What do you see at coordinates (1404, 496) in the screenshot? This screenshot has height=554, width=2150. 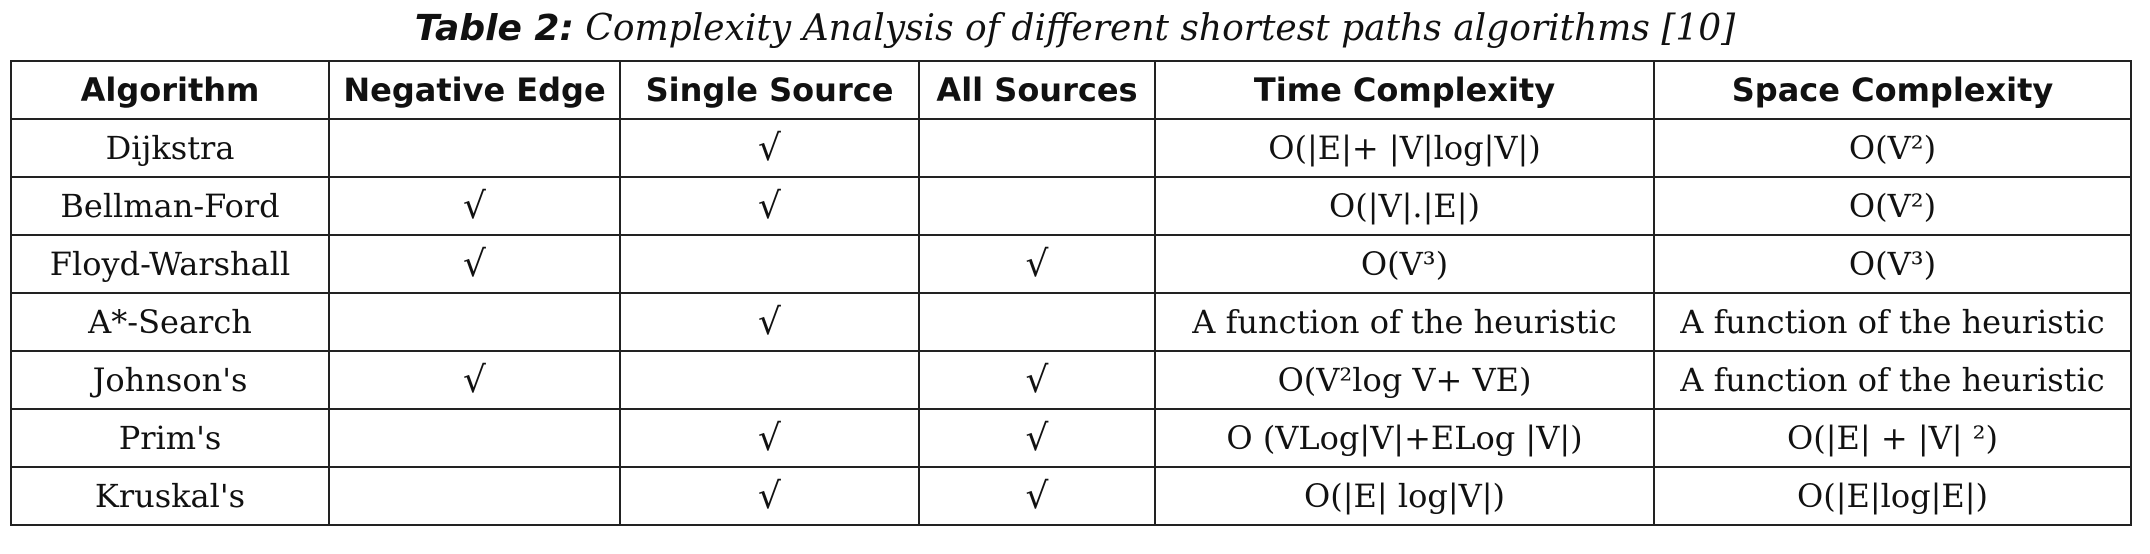 I see `time-complexity-cell: O(|E| log|V|)` at bounding box center [1404, 496].